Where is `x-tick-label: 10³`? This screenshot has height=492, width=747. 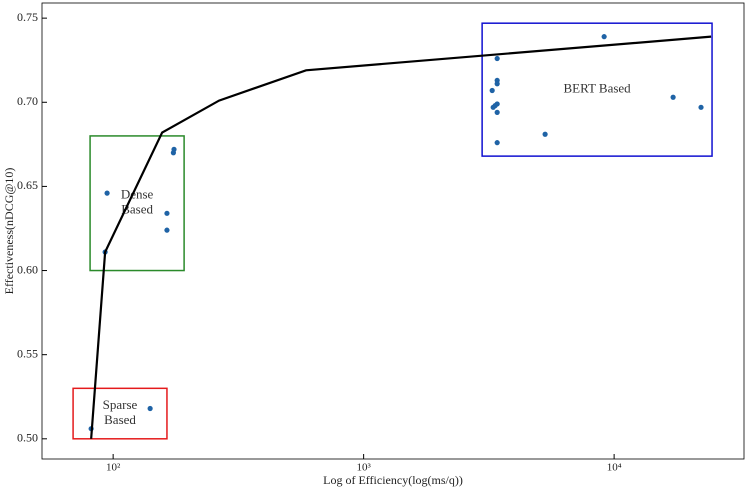 x-tick-label: 10³ is located at coordinates (363, 468).